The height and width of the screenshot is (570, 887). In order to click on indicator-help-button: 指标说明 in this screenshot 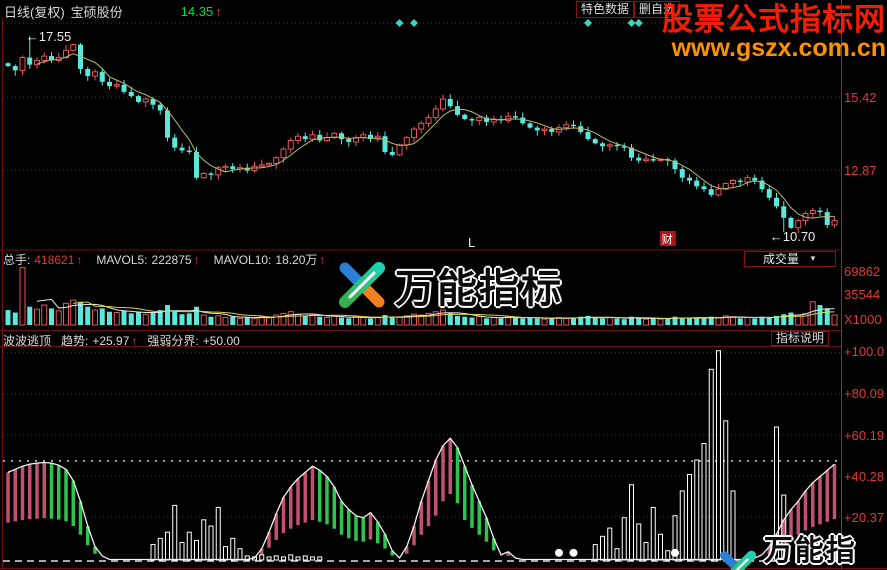, I will do `click(800, 338)`.